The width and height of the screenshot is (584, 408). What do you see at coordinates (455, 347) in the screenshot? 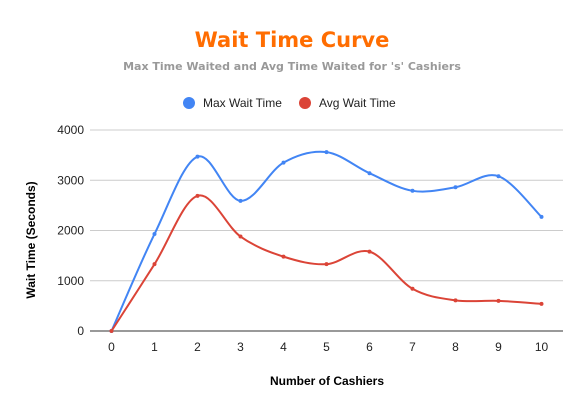
I see `x-tick-label: 8` at bounding box center [455, 347].